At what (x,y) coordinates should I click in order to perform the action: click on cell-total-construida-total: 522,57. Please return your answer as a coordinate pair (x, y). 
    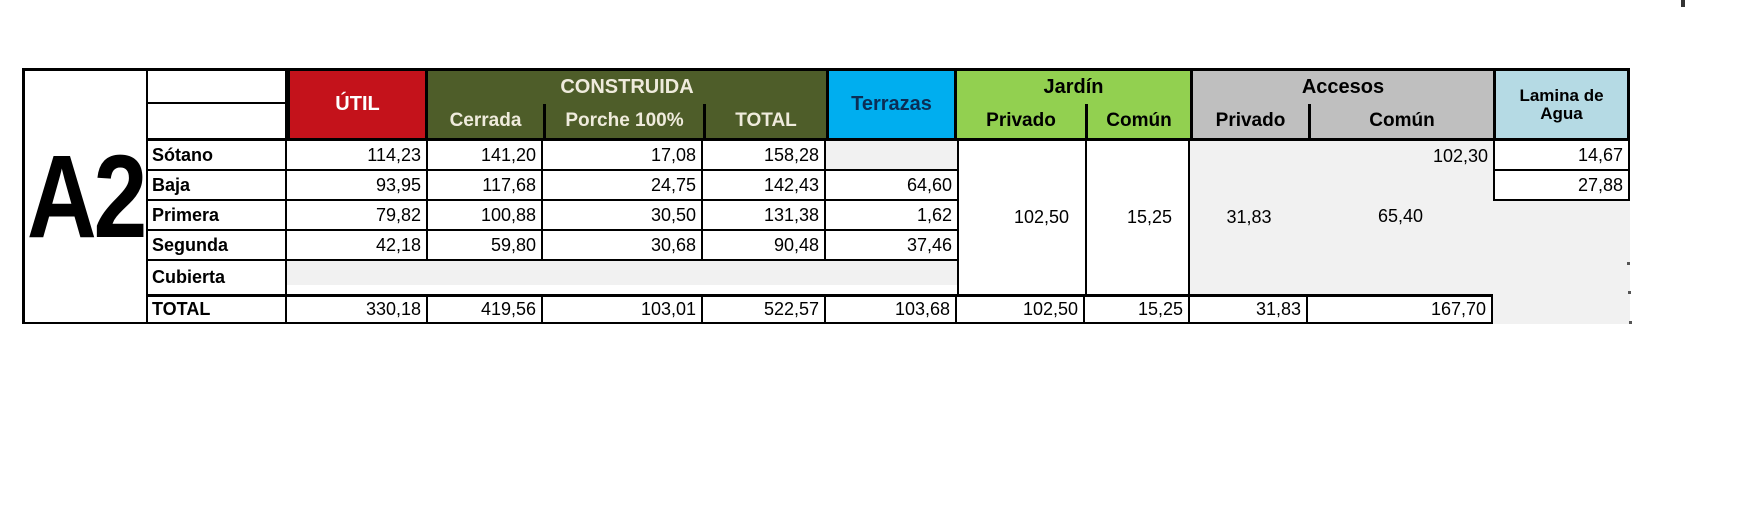
    Looking at the image, I should click on (764, 309).